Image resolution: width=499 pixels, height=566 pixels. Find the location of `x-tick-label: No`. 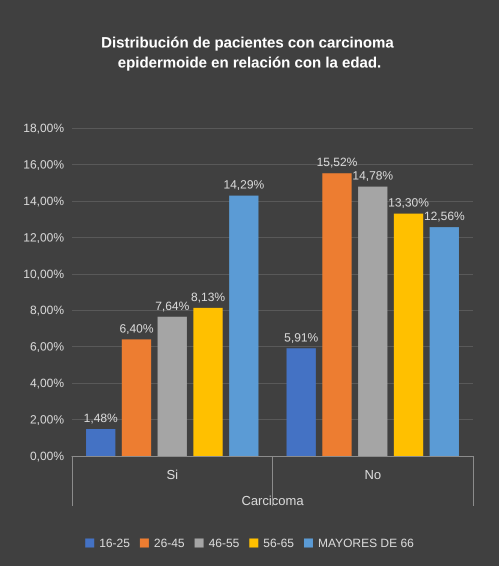

x-tick-label: No is located at coordinates (373, 474).